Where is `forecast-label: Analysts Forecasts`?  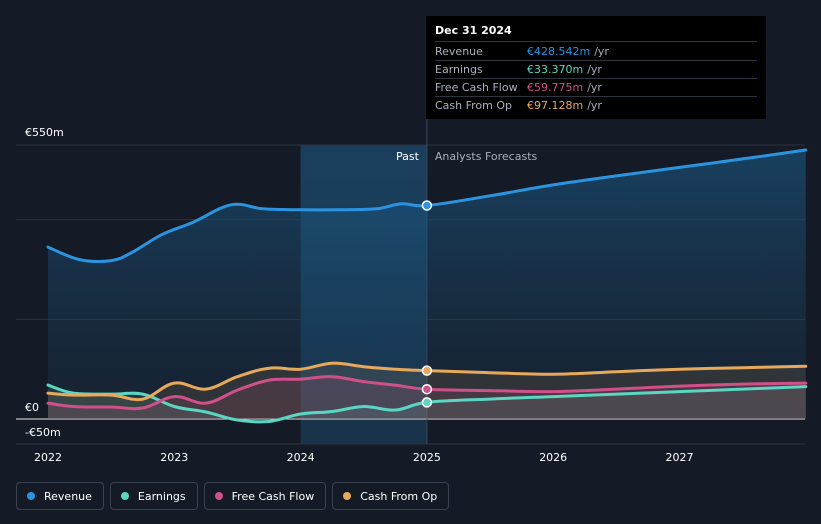 forecast-label: Analysts Forecasts is located at coordinates (486, 156).